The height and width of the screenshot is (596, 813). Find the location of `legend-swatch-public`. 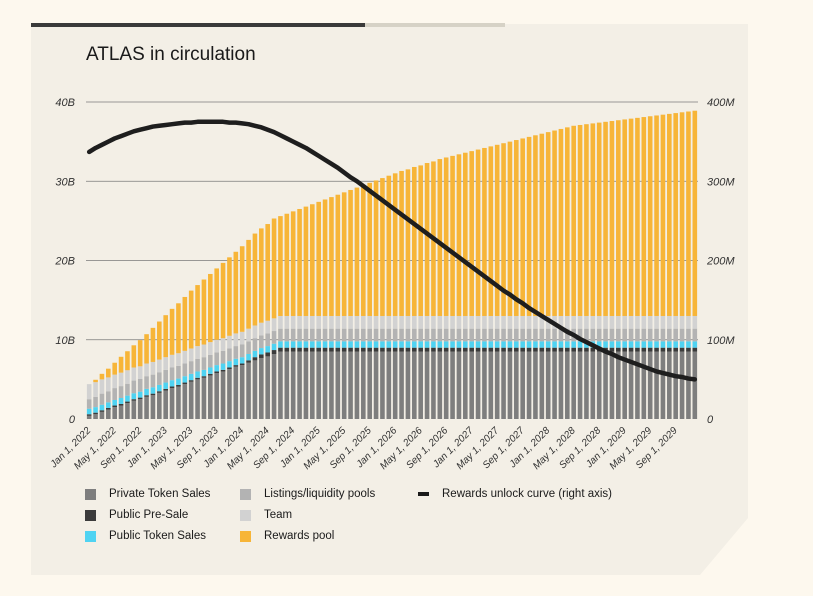

legend-swatch-public is located at coordinates (90, 536).